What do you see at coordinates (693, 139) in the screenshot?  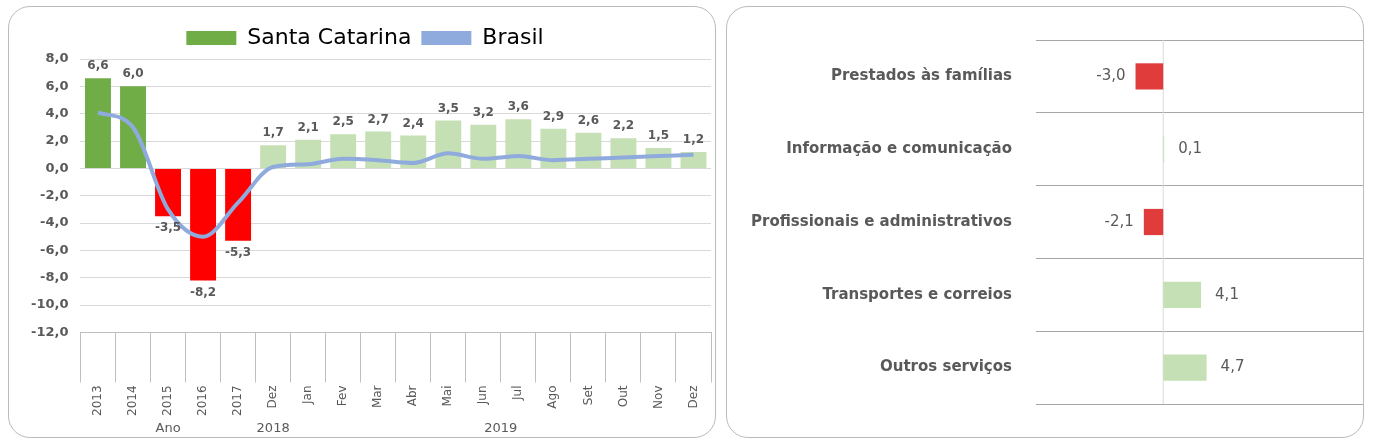 I see `data-label: 1,2` at bounding box center [693, 139].